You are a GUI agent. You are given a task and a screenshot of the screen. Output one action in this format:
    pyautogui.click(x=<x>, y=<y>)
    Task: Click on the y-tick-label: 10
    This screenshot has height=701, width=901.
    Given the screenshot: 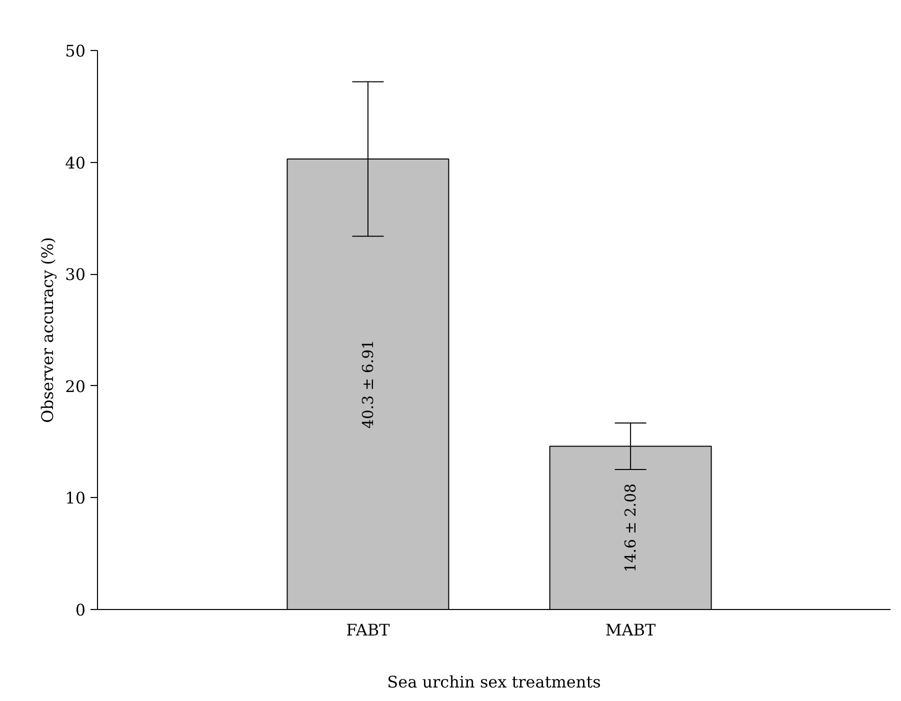 What is the action you would take?
    pyautogui.click(x=75, y=498)
    